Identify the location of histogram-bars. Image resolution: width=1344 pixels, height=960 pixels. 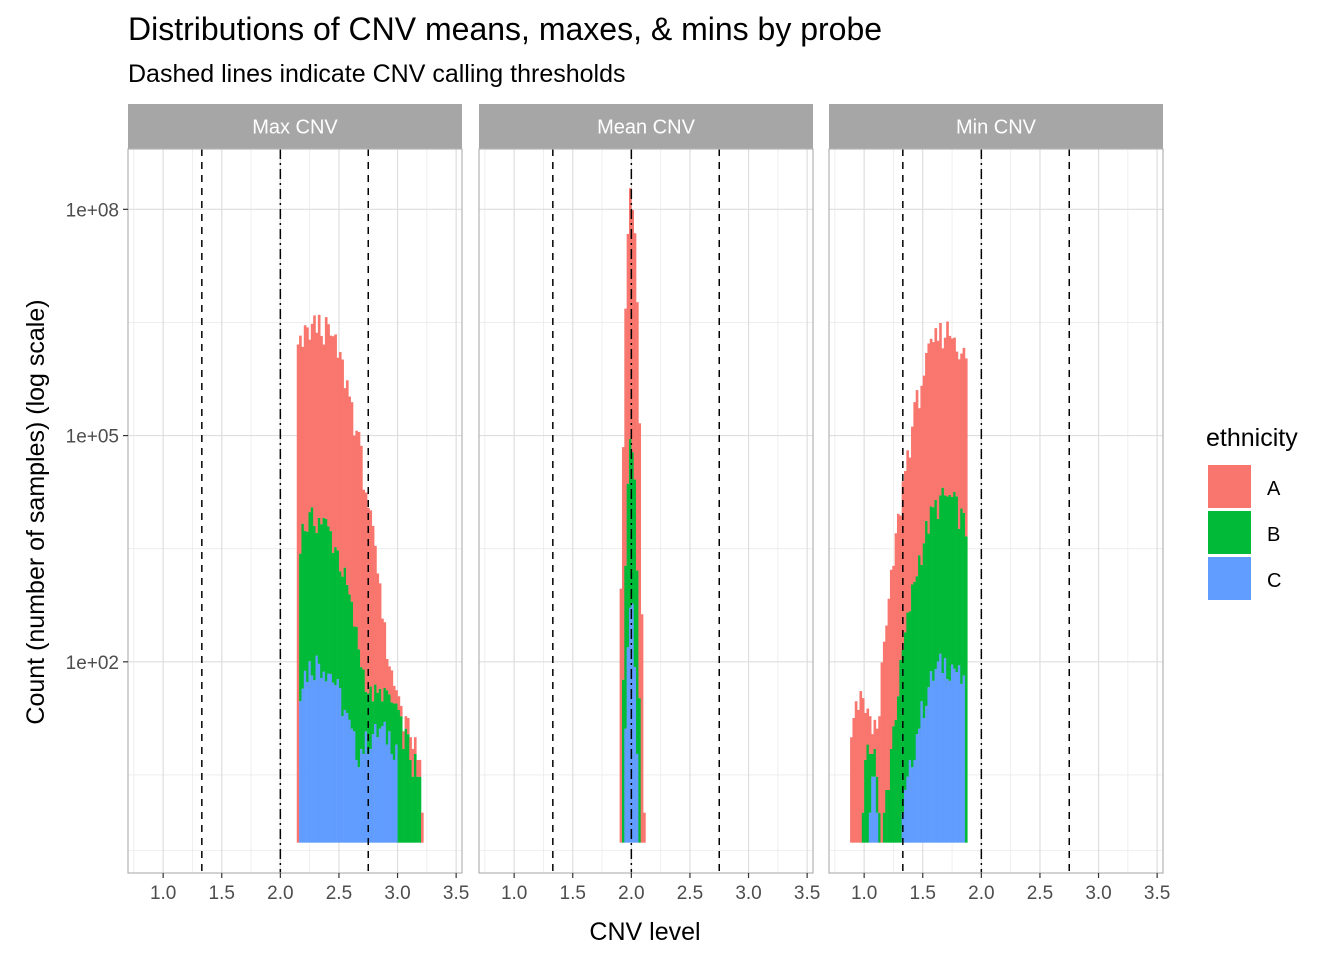
(909, 582).